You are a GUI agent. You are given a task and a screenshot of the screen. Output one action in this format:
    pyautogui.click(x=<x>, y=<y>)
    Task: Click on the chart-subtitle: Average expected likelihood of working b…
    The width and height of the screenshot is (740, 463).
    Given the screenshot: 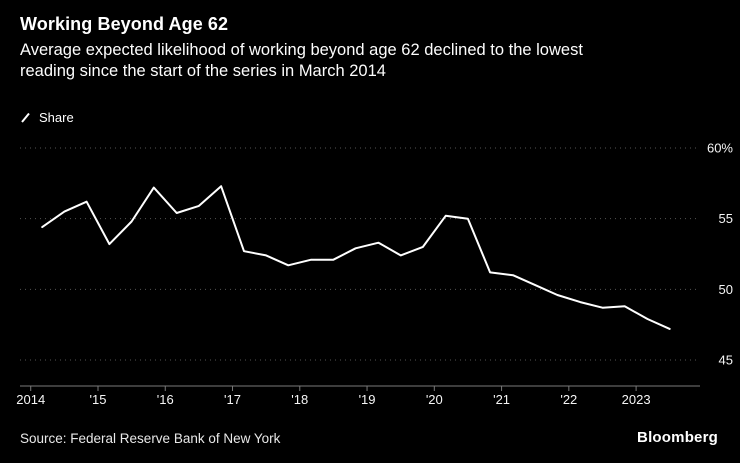 What is the action you would take?
    pyautogui.click(x=373, y=61)
    